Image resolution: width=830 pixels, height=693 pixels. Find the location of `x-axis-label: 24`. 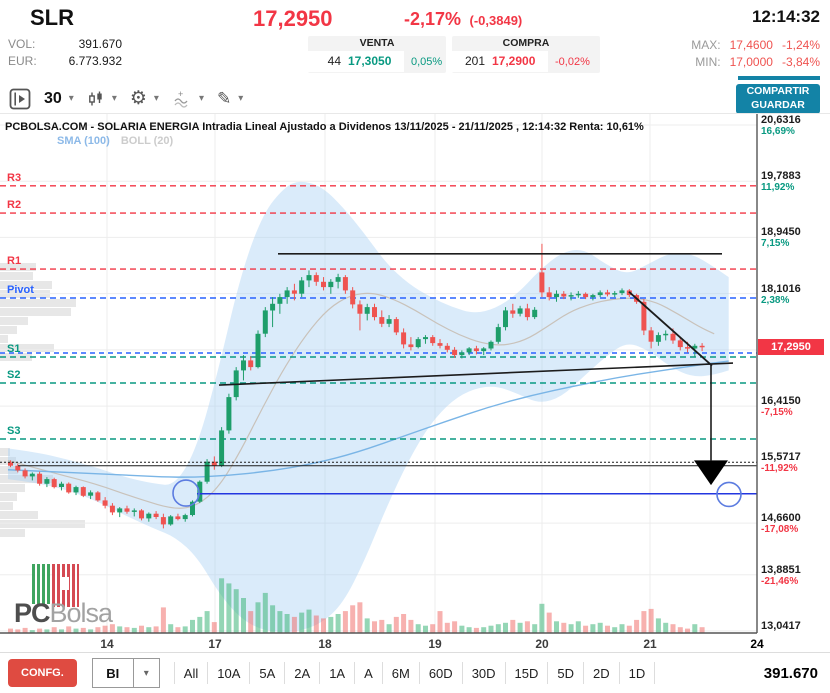

x-axis-label: 24 is located at coordinates (757, 644).